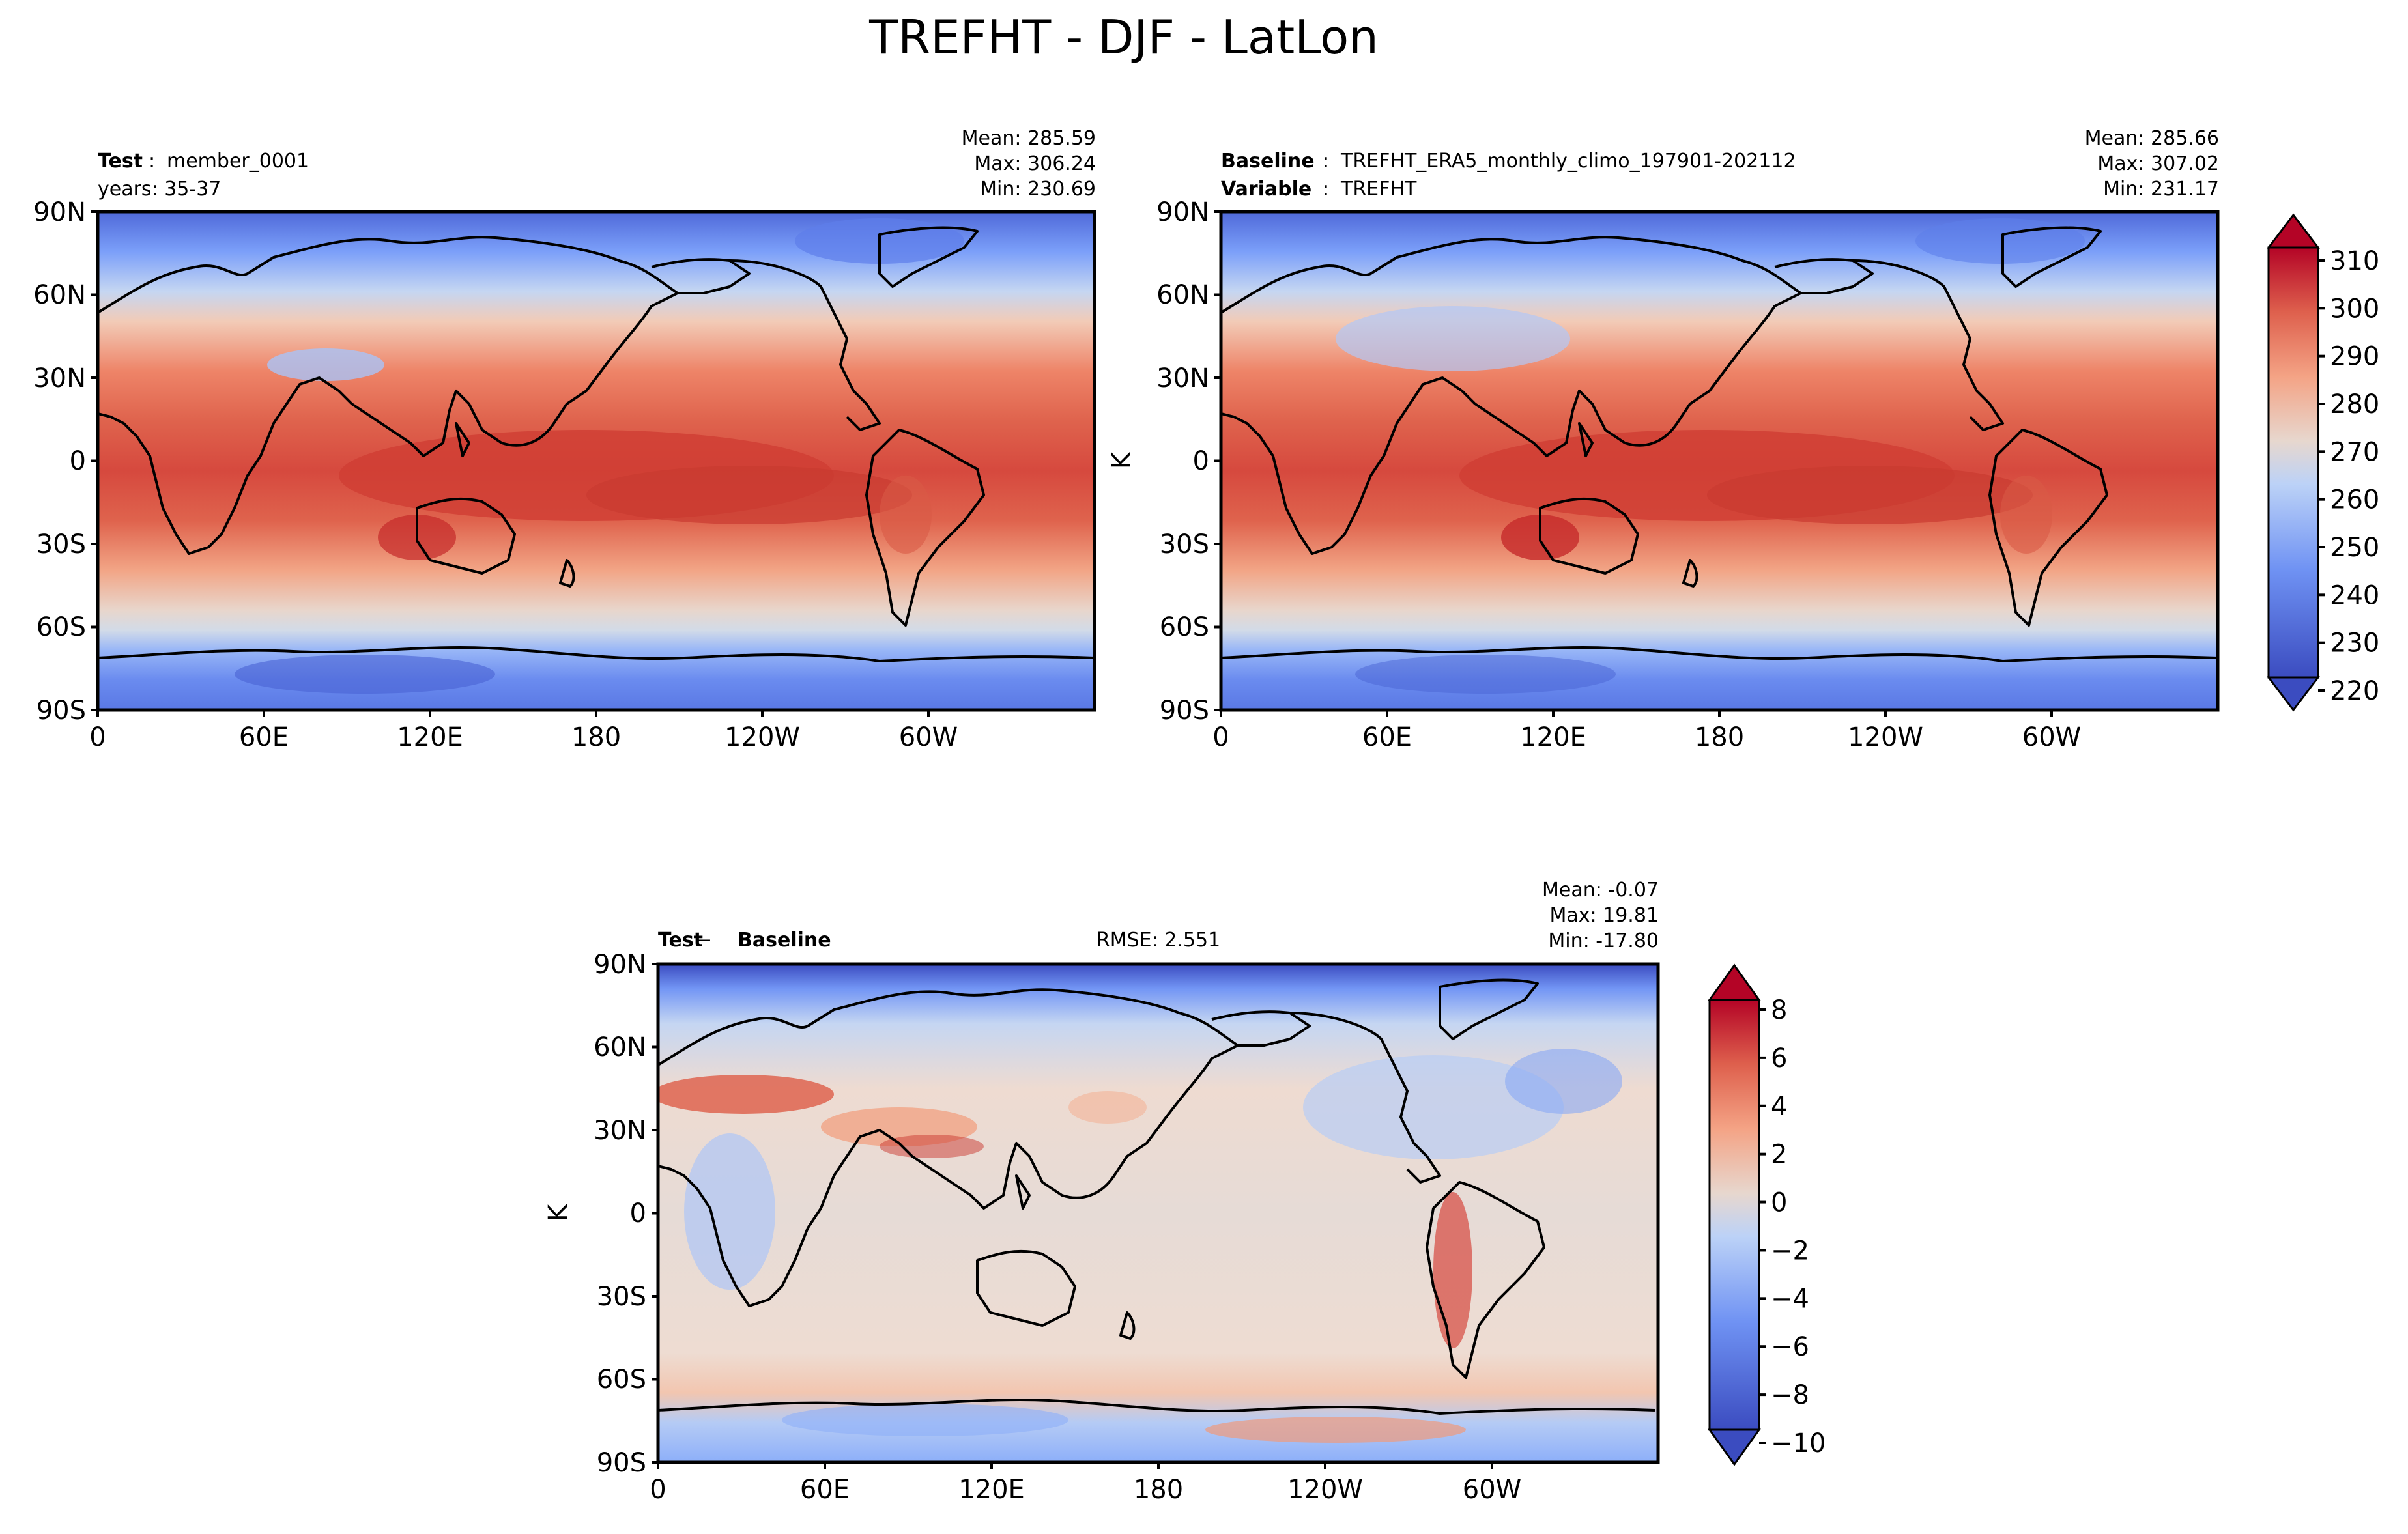 Image resolution: width=2408 pixels, height=1534 pixels. What do you see at coordinates (1767, 1214) in the screenshot?
I see `difference-colorbar: 8 6 4 2 0 −2 −4 −6 −8 −10` at bounding box center [1767, 1214].